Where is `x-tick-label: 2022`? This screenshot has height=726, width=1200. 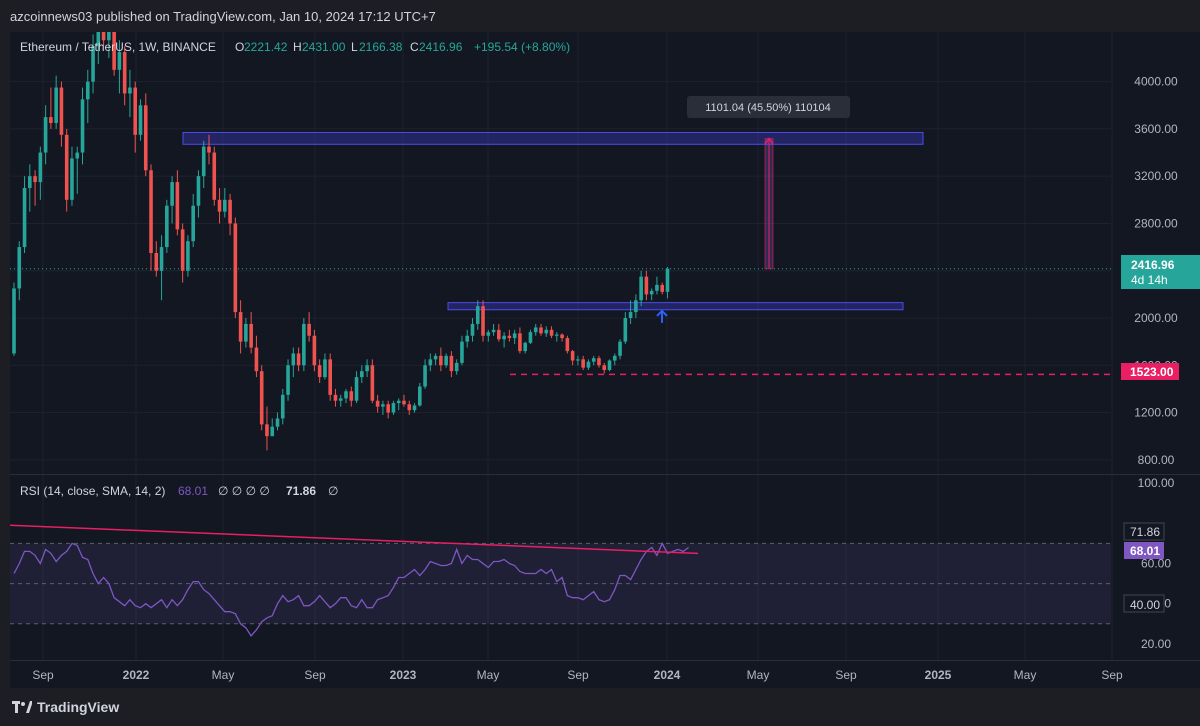 x-tick-label: 2022 is located at coordinates (136, 675).